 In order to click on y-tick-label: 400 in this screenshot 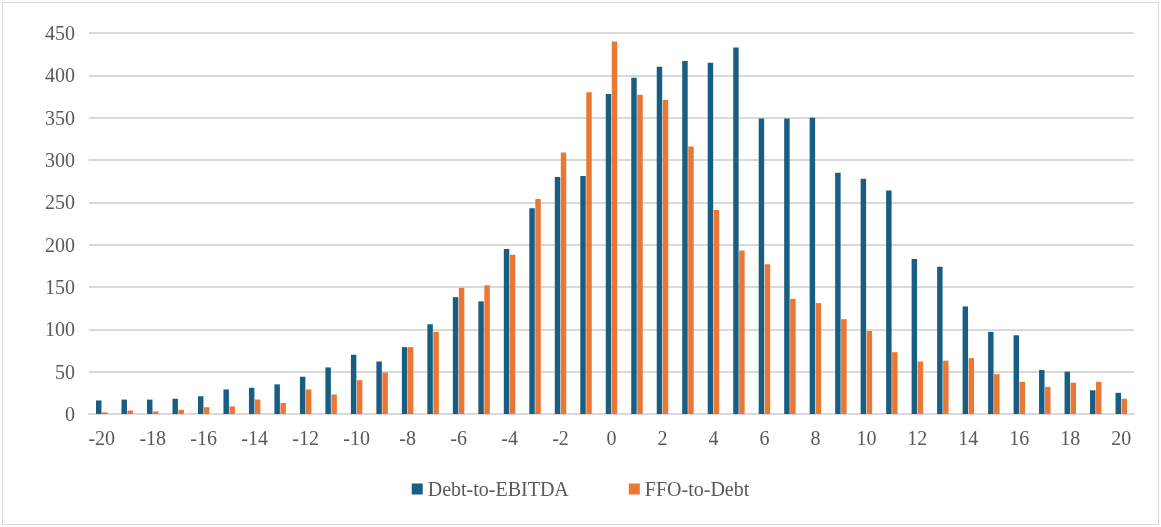, I will do `click(60, 75)`.